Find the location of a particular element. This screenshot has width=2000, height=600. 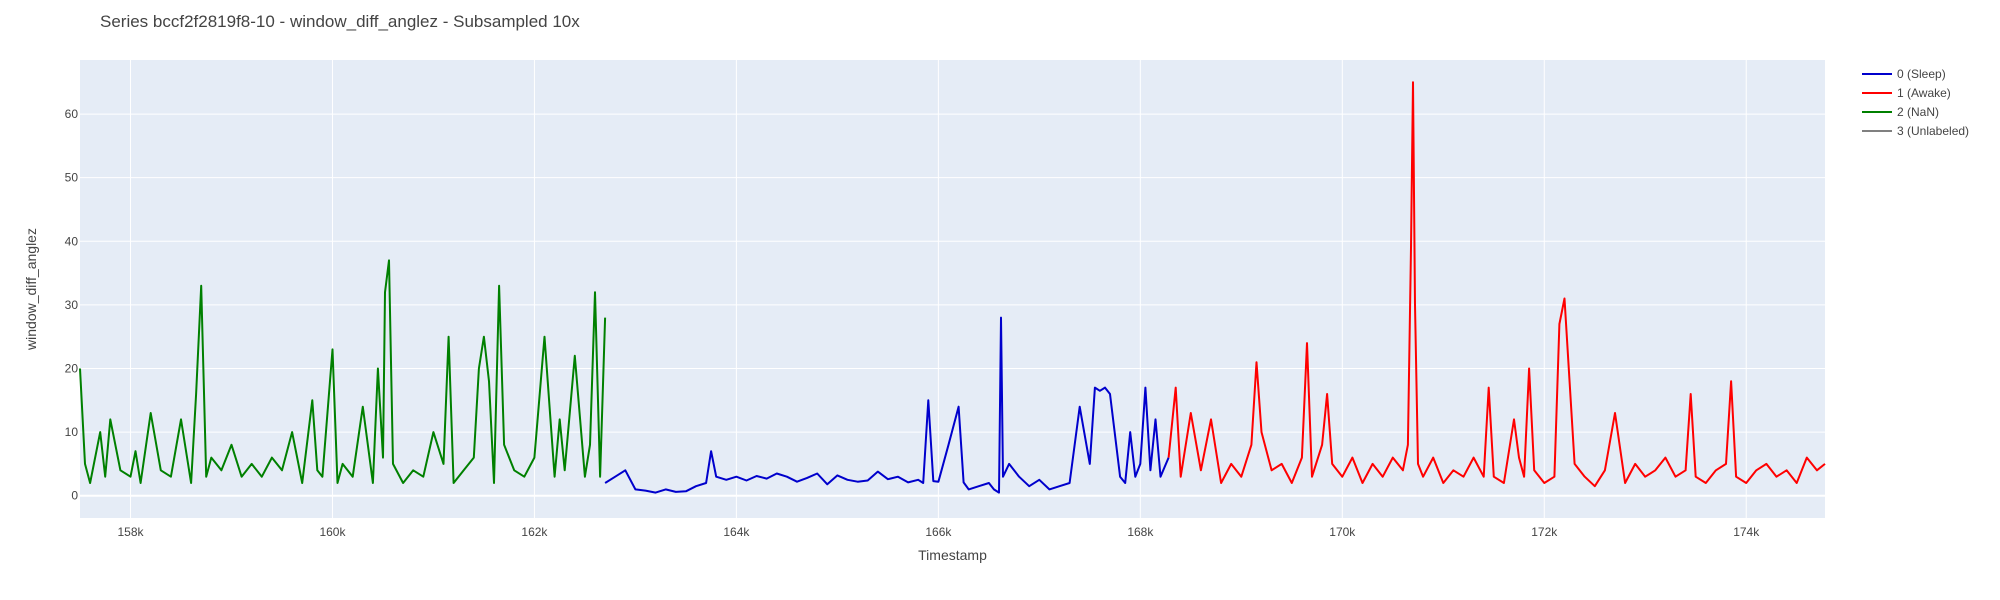

y-tick-label: 30 is located at coordinates (72, 305).